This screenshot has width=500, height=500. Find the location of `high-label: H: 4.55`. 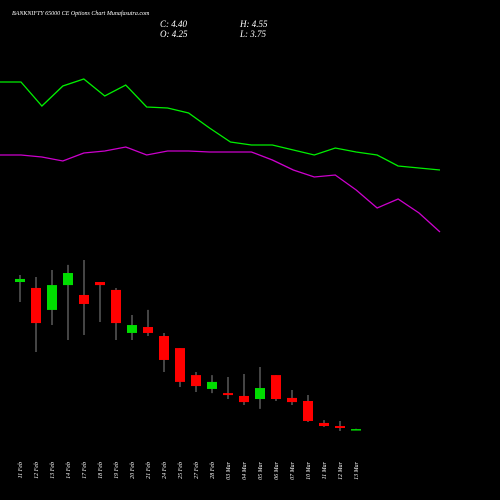

high-label: H: 4.55 is located at coordinates (253, 24).